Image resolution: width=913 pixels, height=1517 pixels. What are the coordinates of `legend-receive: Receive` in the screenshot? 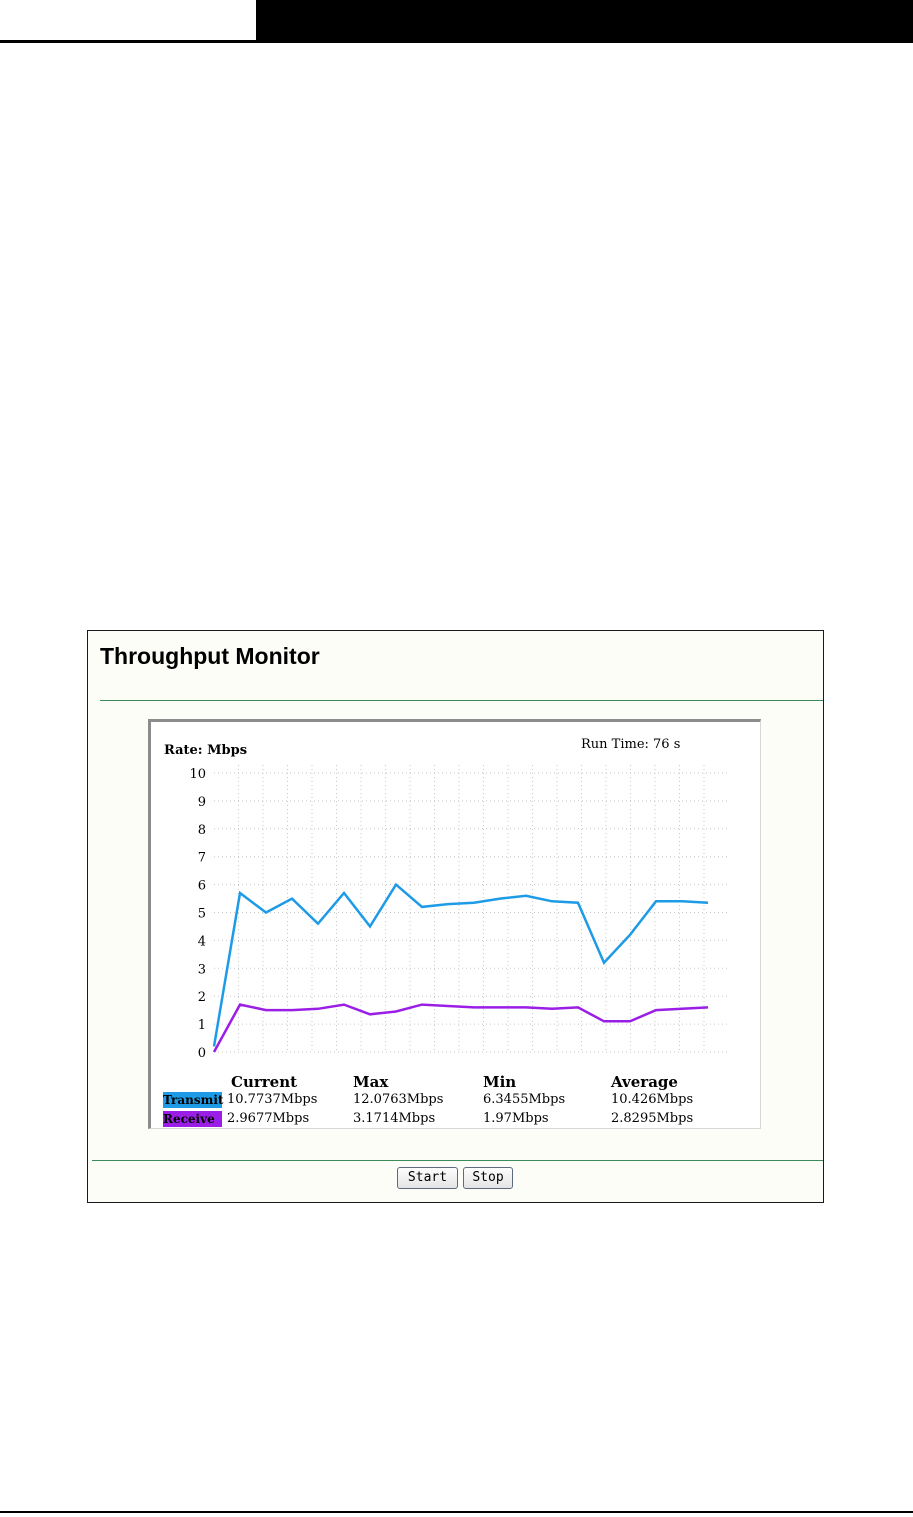 It's located at (192, 1119).